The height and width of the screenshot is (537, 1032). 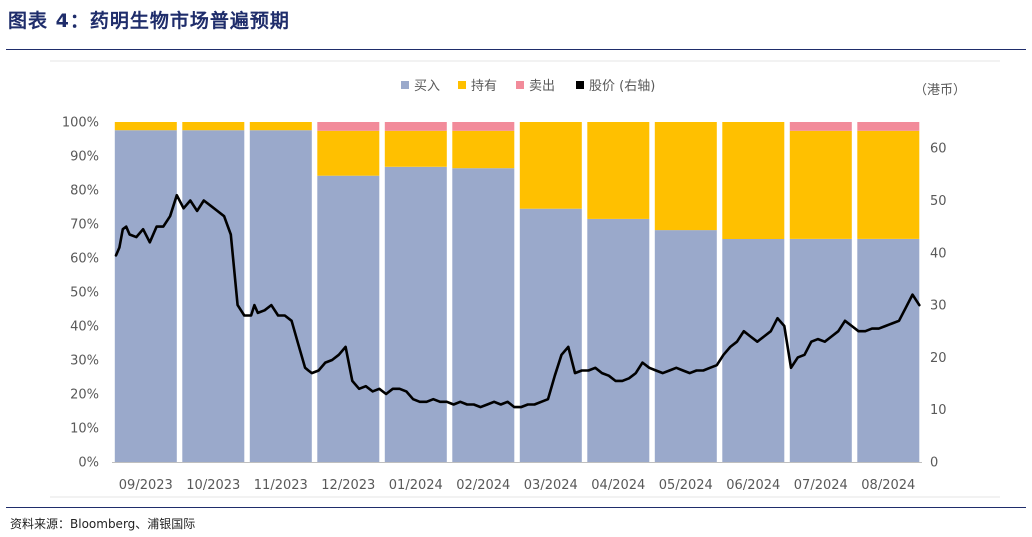 I want to click on bar-buy-01-2024, so click(x=415, y=314).